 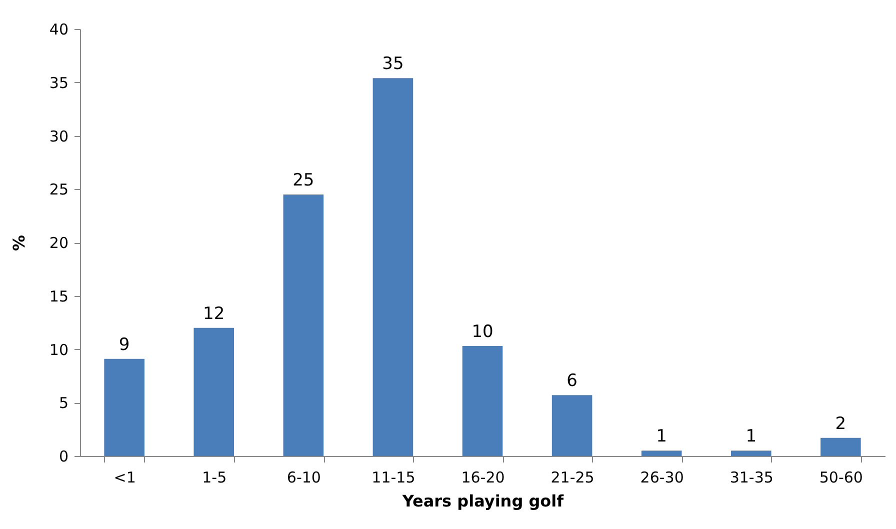 What do you see at coordinates (58, 349) in the screenshot?
I see `y-tick-label: 10` at bounding box center [58, 349].